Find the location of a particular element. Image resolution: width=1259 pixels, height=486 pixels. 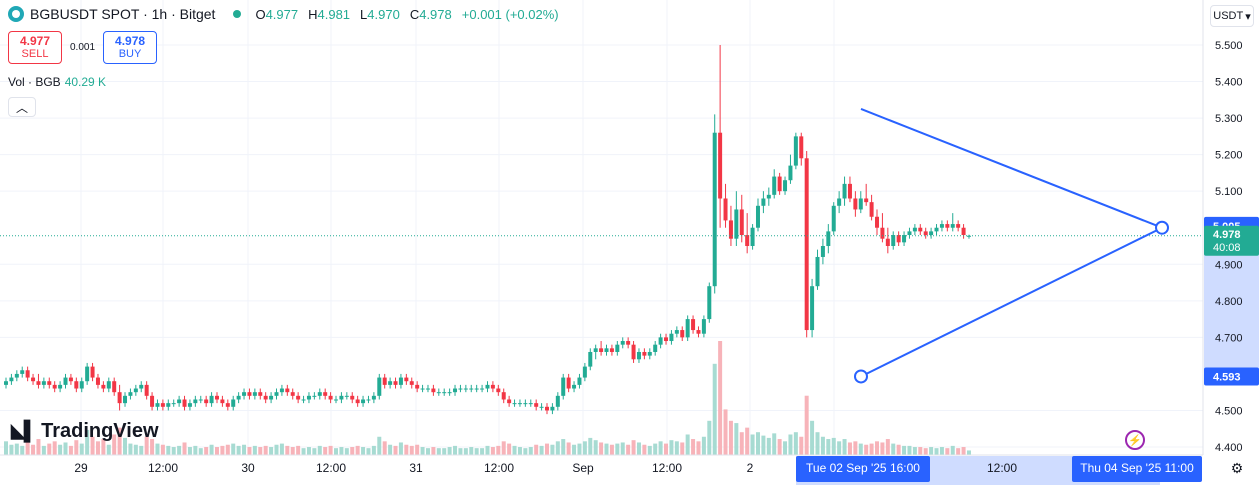

buy-button: 4.978 BUY is located at coordinates (130, 47).